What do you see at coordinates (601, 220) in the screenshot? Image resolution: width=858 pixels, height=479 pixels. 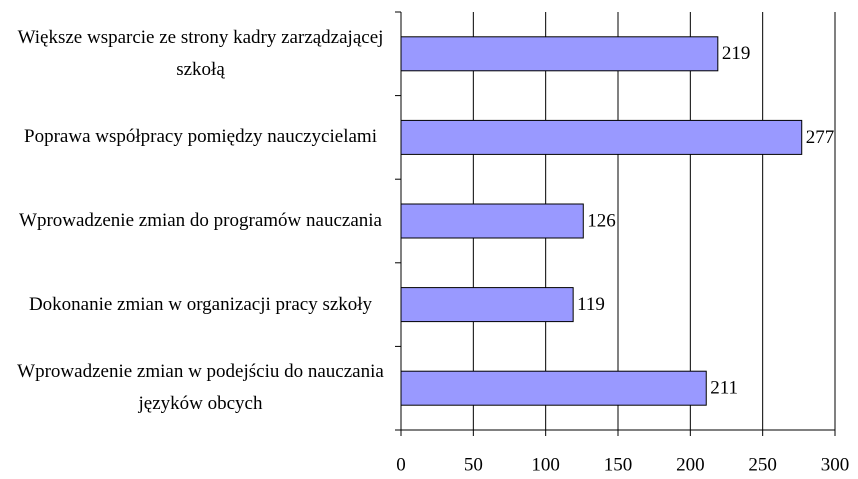 I see `value-label: 126` at bounding box center [601, 220].